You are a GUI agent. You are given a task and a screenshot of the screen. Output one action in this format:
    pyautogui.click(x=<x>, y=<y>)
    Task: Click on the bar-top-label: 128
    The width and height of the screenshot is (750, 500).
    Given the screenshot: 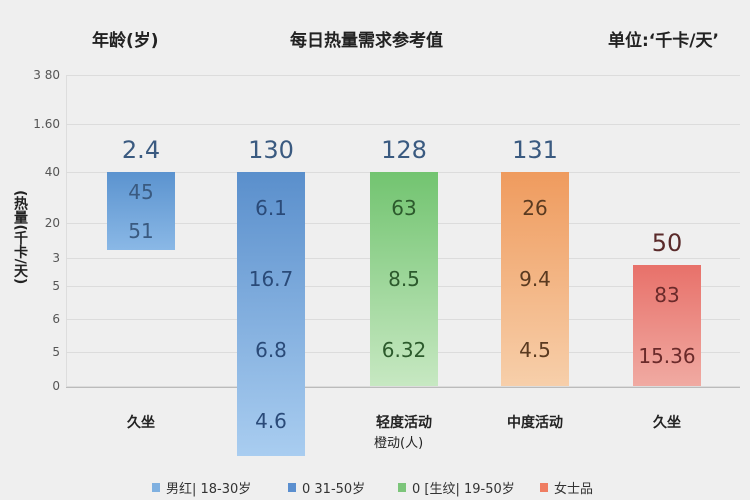 What is the action you would take?
    pyautogui.click(x=404, y=150)
    